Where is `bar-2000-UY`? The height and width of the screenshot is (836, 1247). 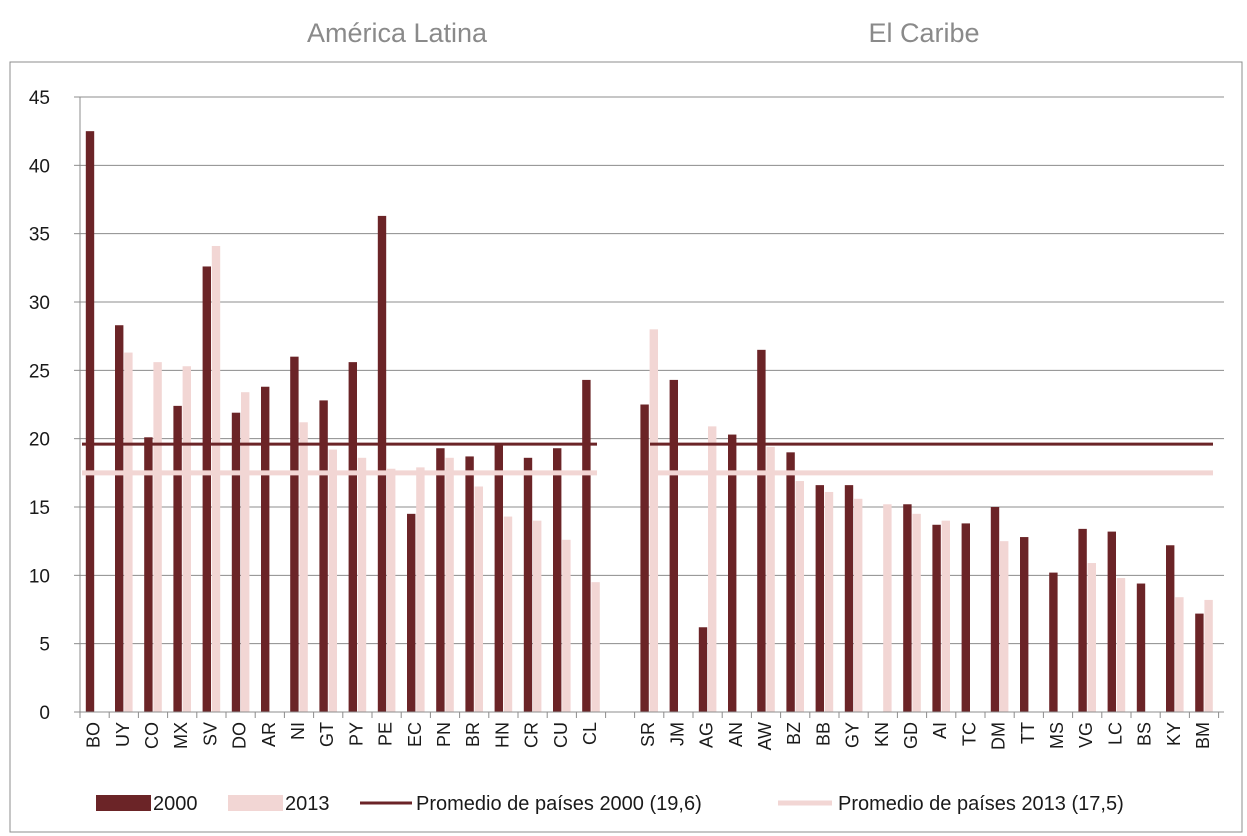 bar-2000-UY is located at coordinates (119, 518).